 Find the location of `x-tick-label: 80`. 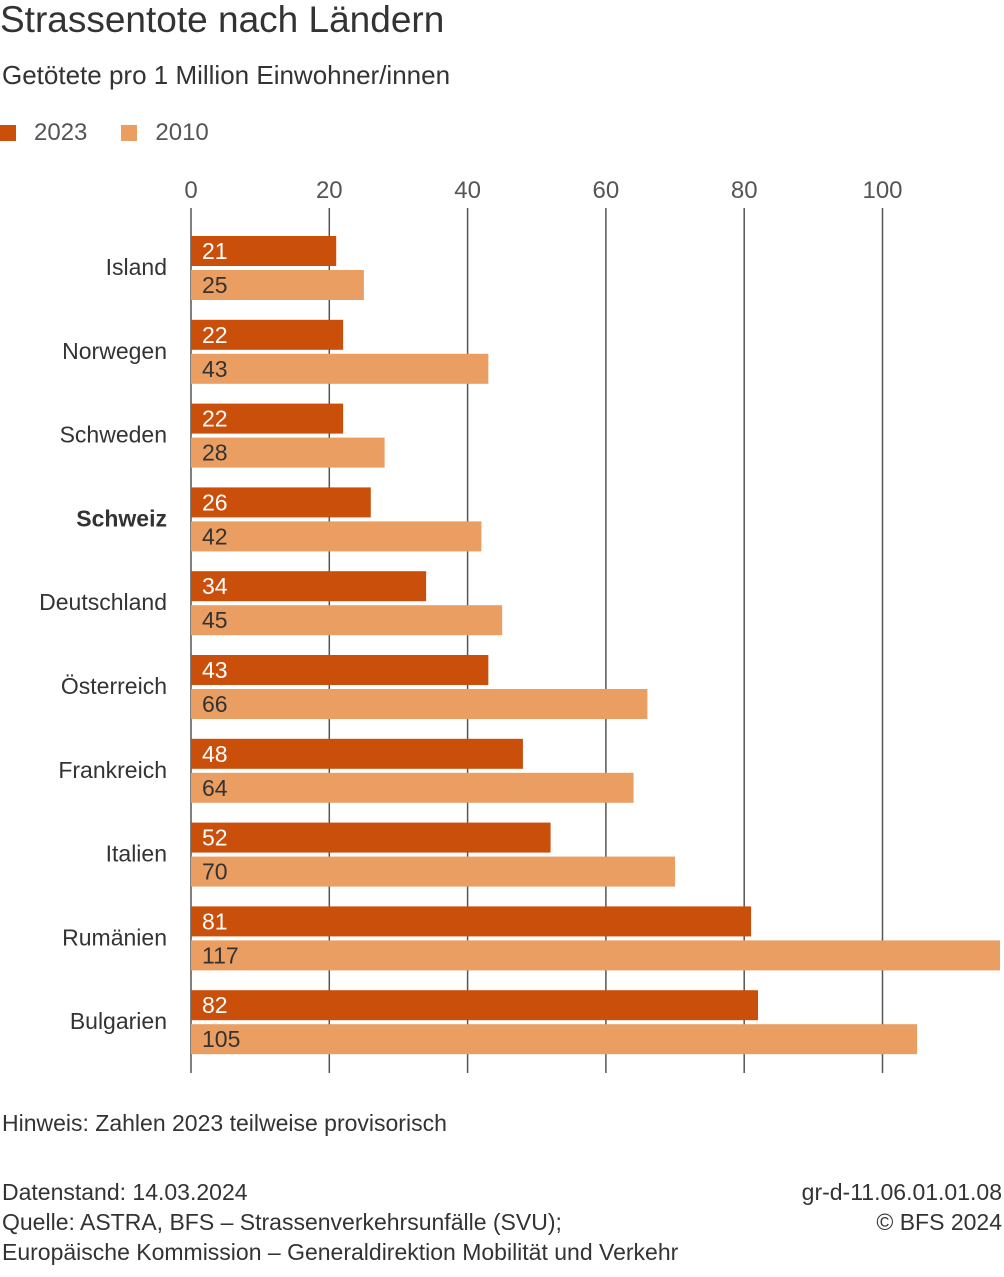

x-tick-label: 80 is located at coordinates (744, 190).